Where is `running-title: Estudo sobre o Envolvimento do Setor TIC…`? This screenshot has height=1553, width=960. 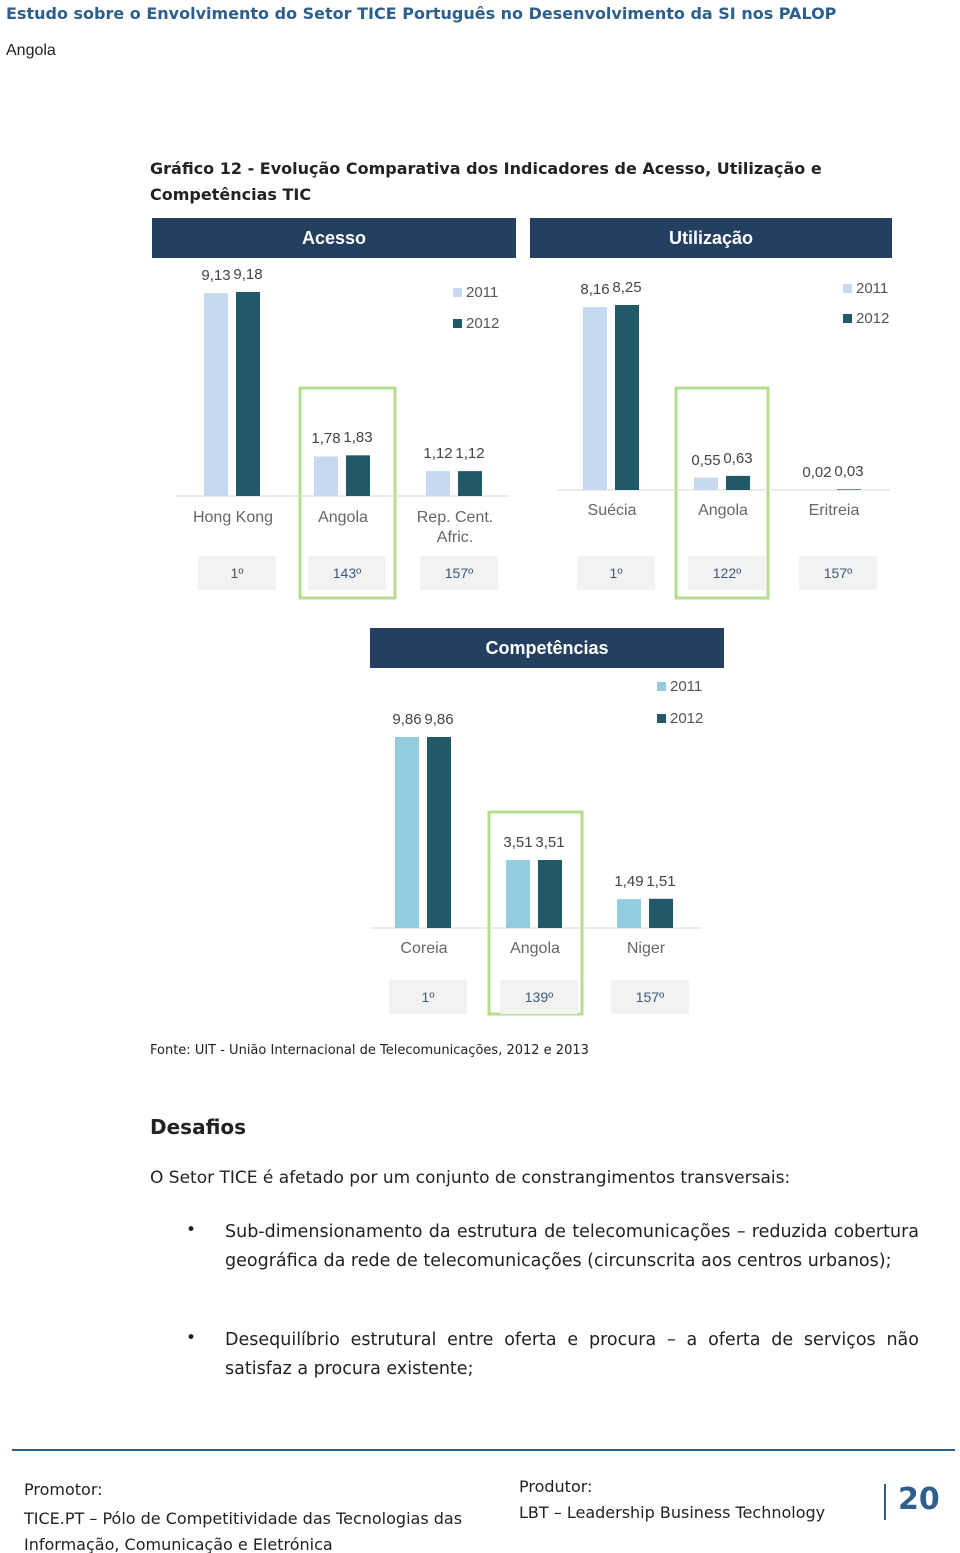 running-title: Estudo sobre o Envolvimento do Setor TIC… is located at coordinates (421, 13).